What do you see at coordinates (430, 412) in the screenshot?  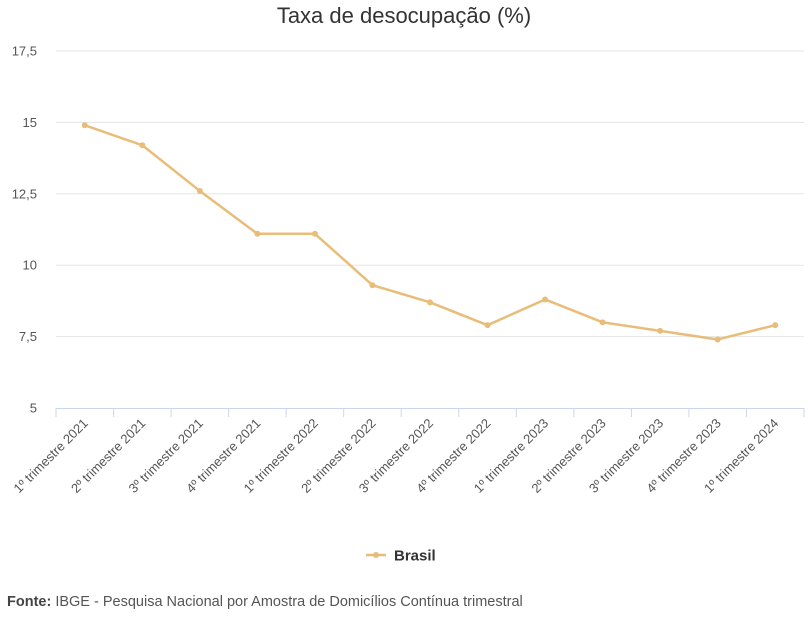 I see `x-axis` at bounding box center [430, 412].